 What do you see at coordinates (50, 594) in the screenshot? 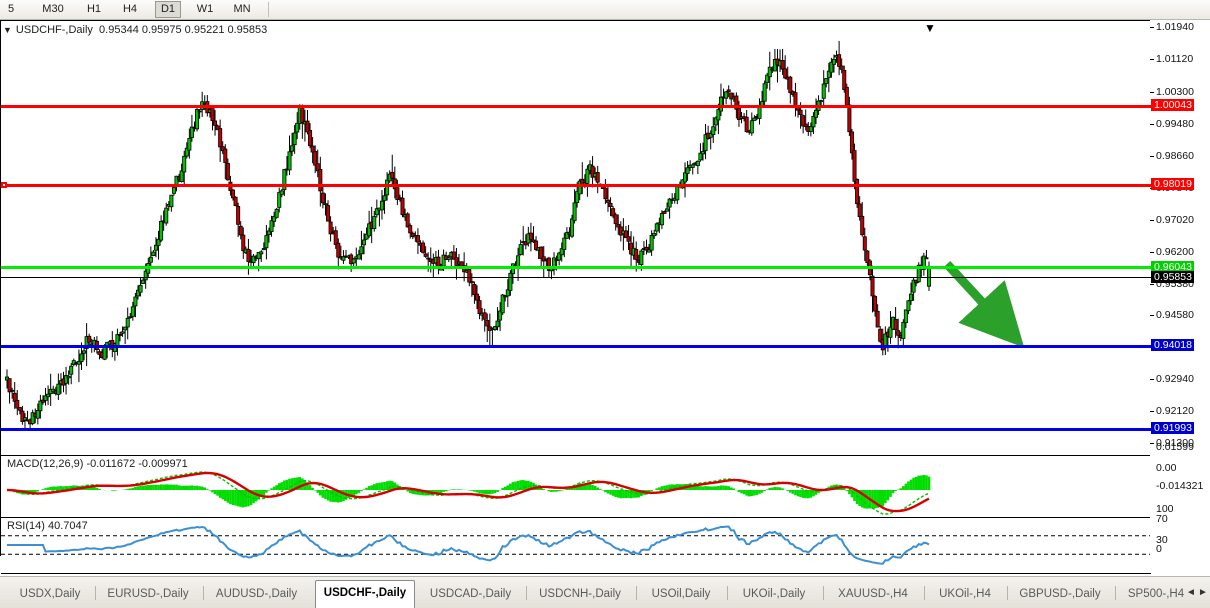
I see `chart-tab-usdxdaily: USDX,Daily` at bounding box center [50, 594].